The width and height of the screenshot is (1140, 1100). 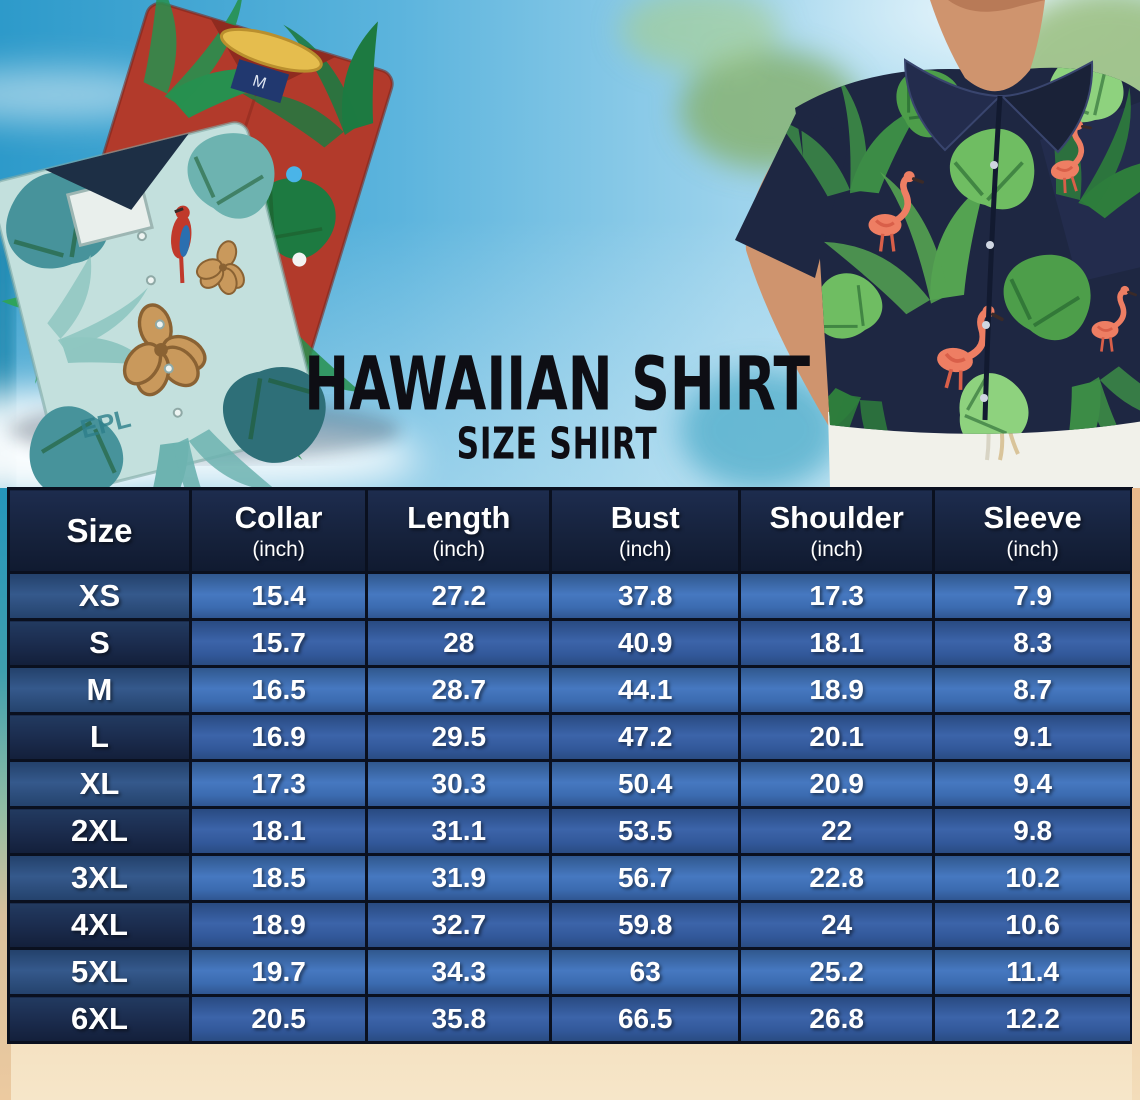 What do you see at coordinates (645, 784) in the screenshot?
I see `cell-xl-bust: 50.4` at bounding box center [645, 784].